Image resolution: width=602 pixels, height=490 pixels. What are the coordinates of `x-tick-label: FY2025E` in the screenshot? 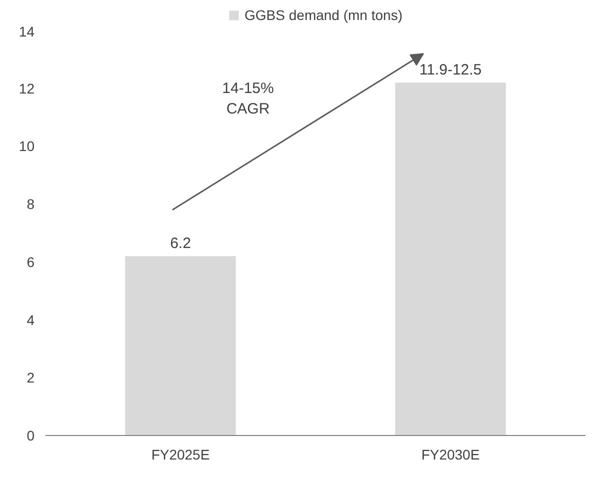 It's located at (180, 454).